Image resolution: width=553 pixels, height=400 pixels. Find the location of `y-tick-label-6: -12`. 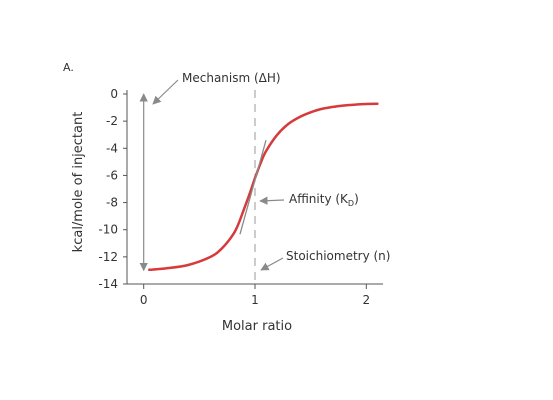

y-tick-label-6: -12 is located at coordinates (108, 257).